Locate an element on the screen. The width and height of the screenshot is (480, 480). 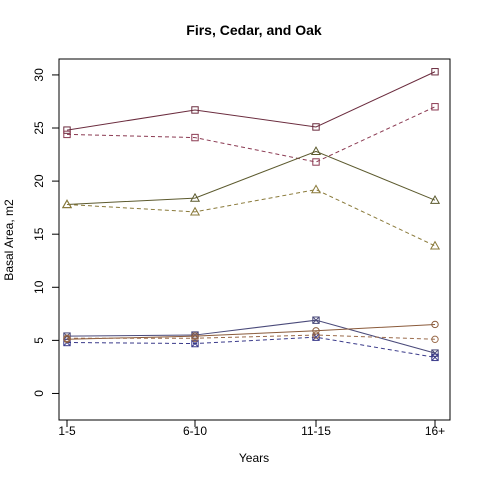
x-tick-label: 6-10 is located at coordinates (195, 431).